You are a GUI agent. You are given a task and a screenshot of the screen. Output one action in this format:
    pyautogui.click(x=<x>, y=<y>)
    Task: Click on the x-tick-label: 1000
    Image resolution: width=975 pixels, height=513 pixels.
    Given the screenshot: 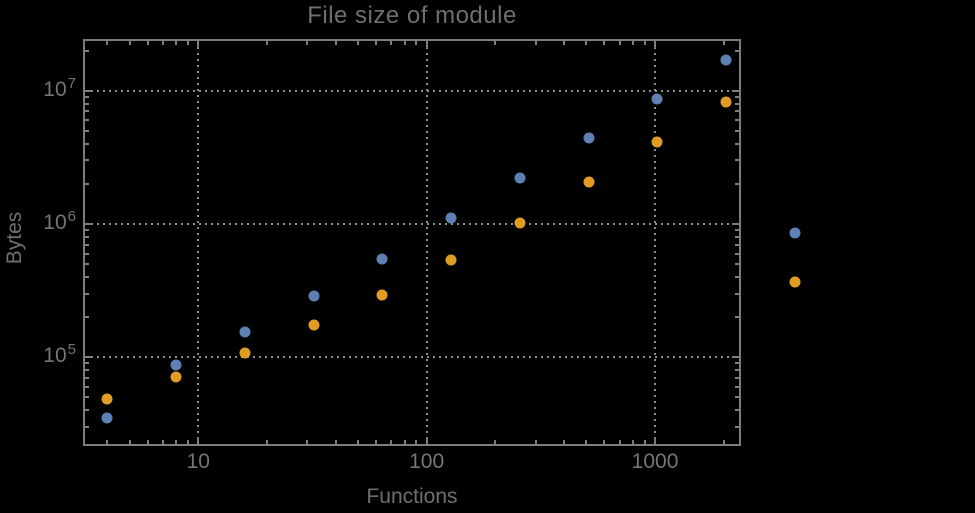 What is the action you would take?
    pyautogui.click(x=655, y=461)
    